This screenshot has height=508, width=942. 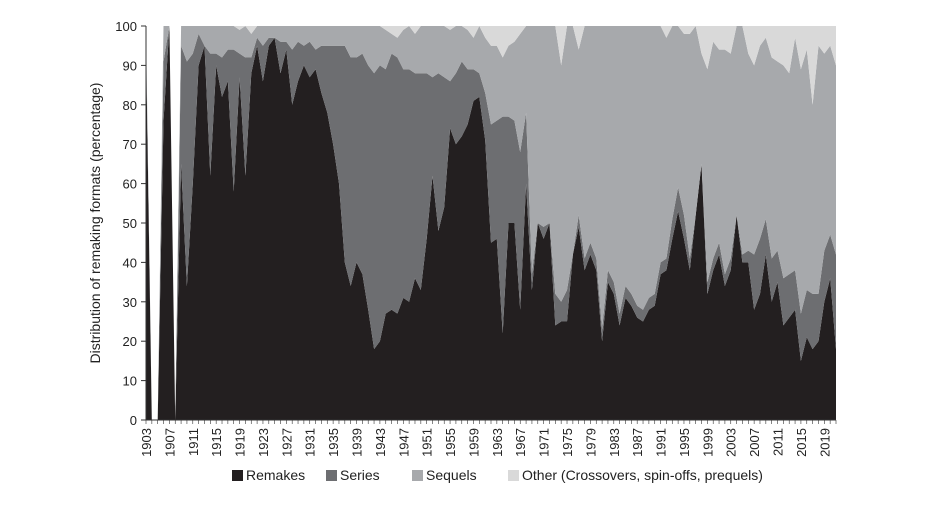 What do you see at coordinates (333, 442) in the screenshot?
I see `x-tick-label: 1935` at bounding box center [333, 442].